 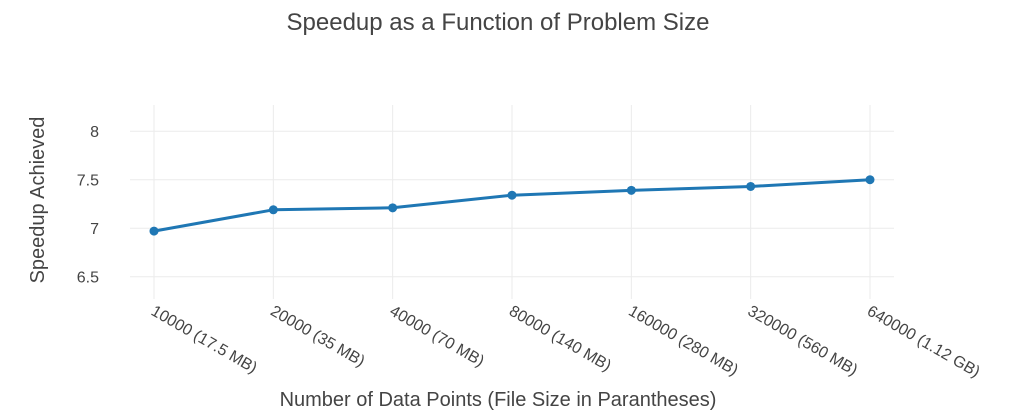 What do you see at coordinates (803, 341) in the screenshot?
I see `x-tick-label: 320000 (560 MB)` at bounding box center [803, 341].